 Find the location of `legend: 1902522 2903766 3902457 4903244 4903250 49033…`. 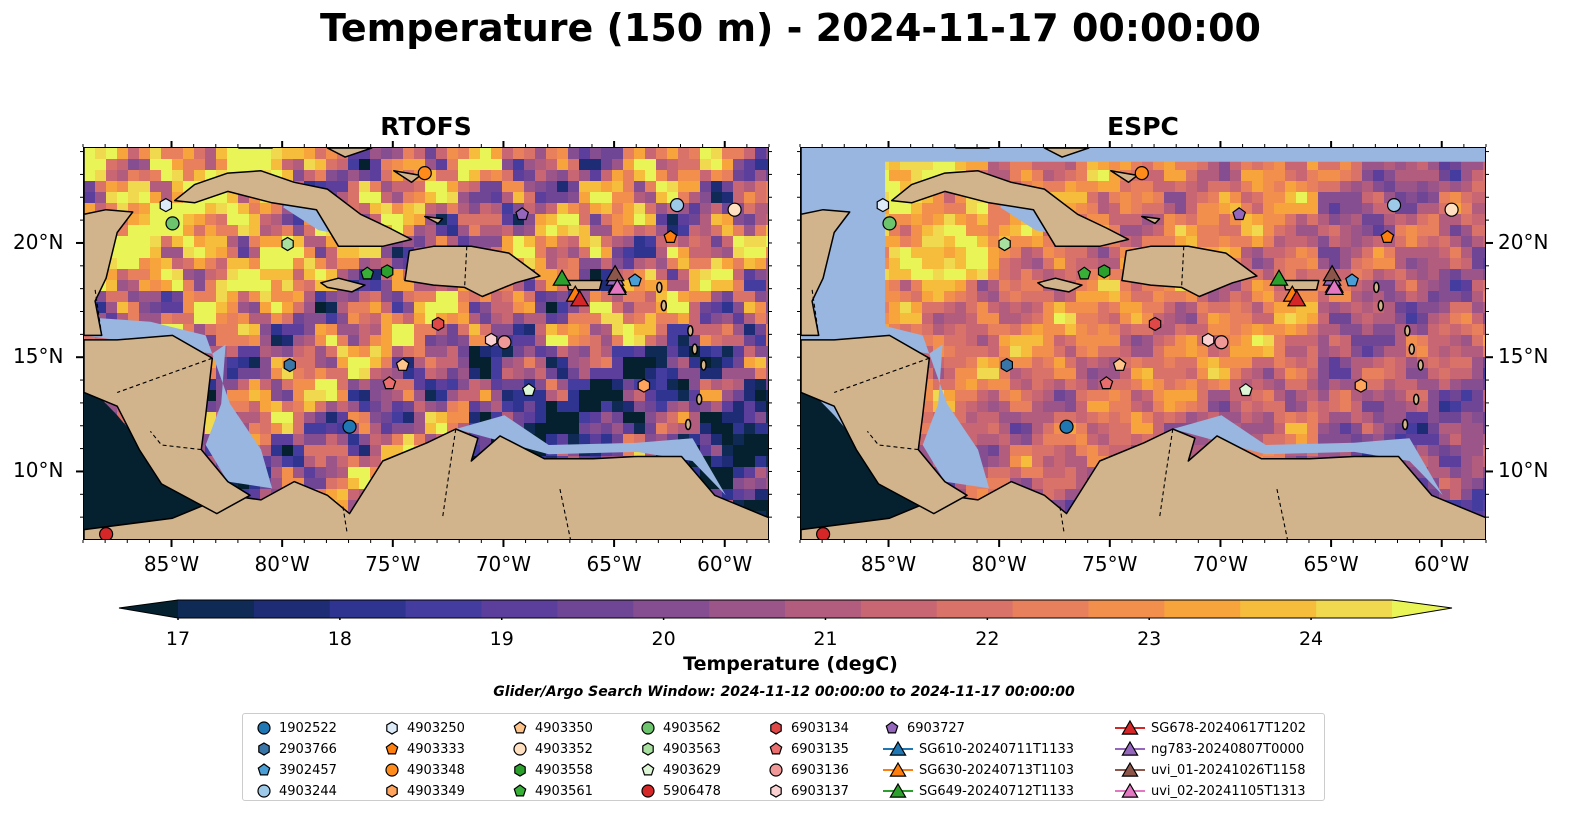

legend: 1902522 2903766 3902457 4903244 4903250 49033… is located at coordinates (783, 757).